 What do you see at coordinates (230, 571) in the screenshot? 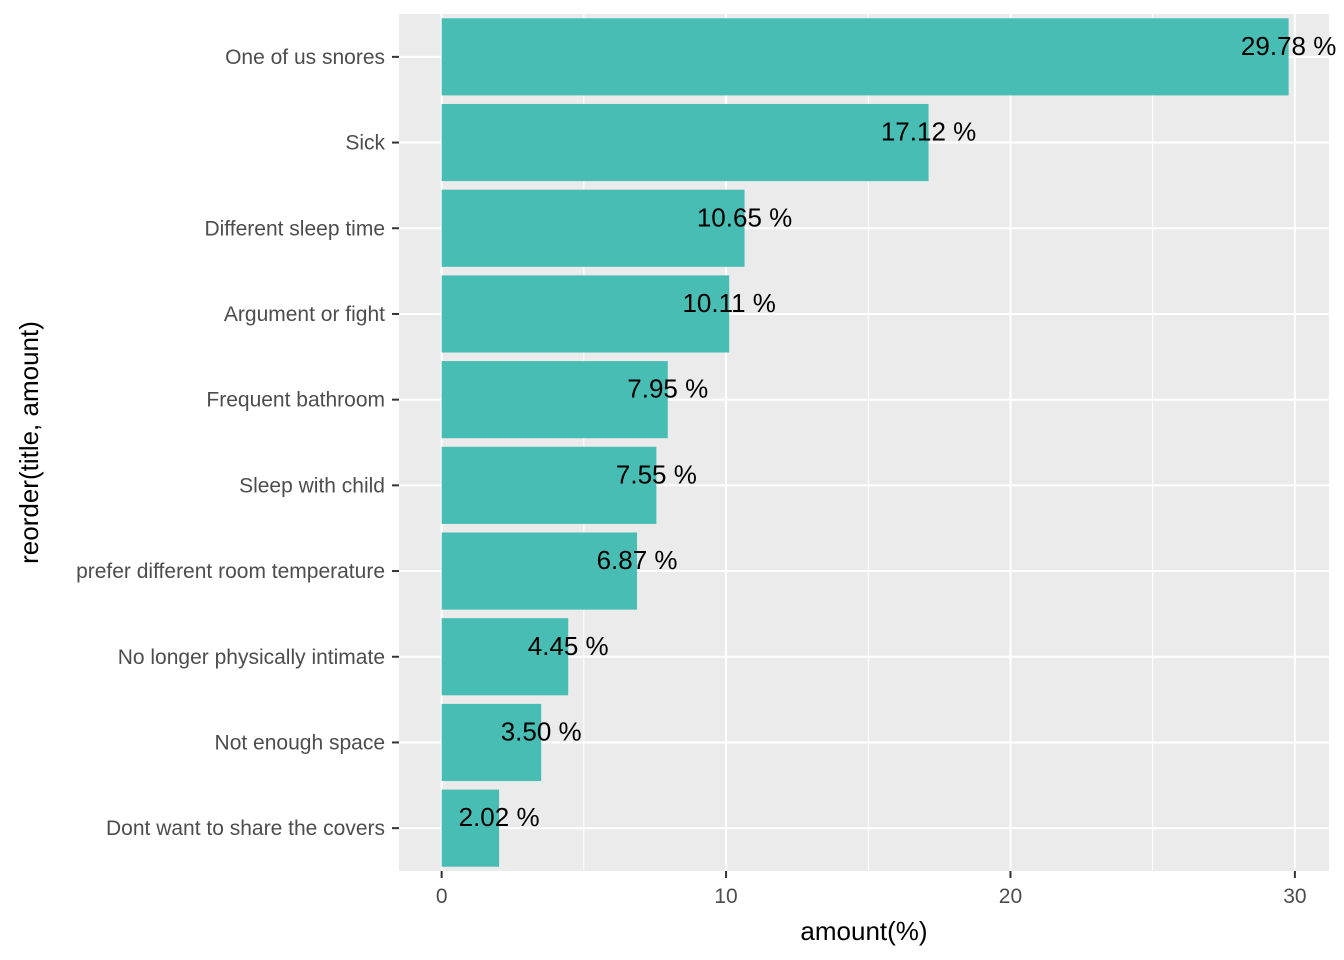
I see `y-tick-label: prefer different room temperature` at bounding box center [230, 571].